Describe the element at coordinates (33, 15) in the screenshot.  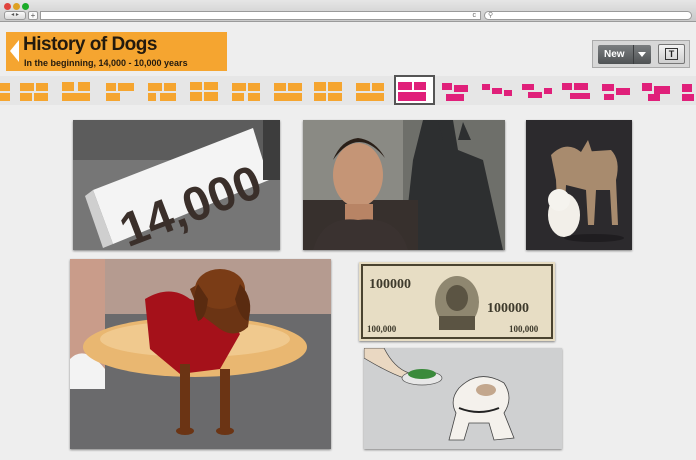
I see `add-bookmark-button: +` at that location.